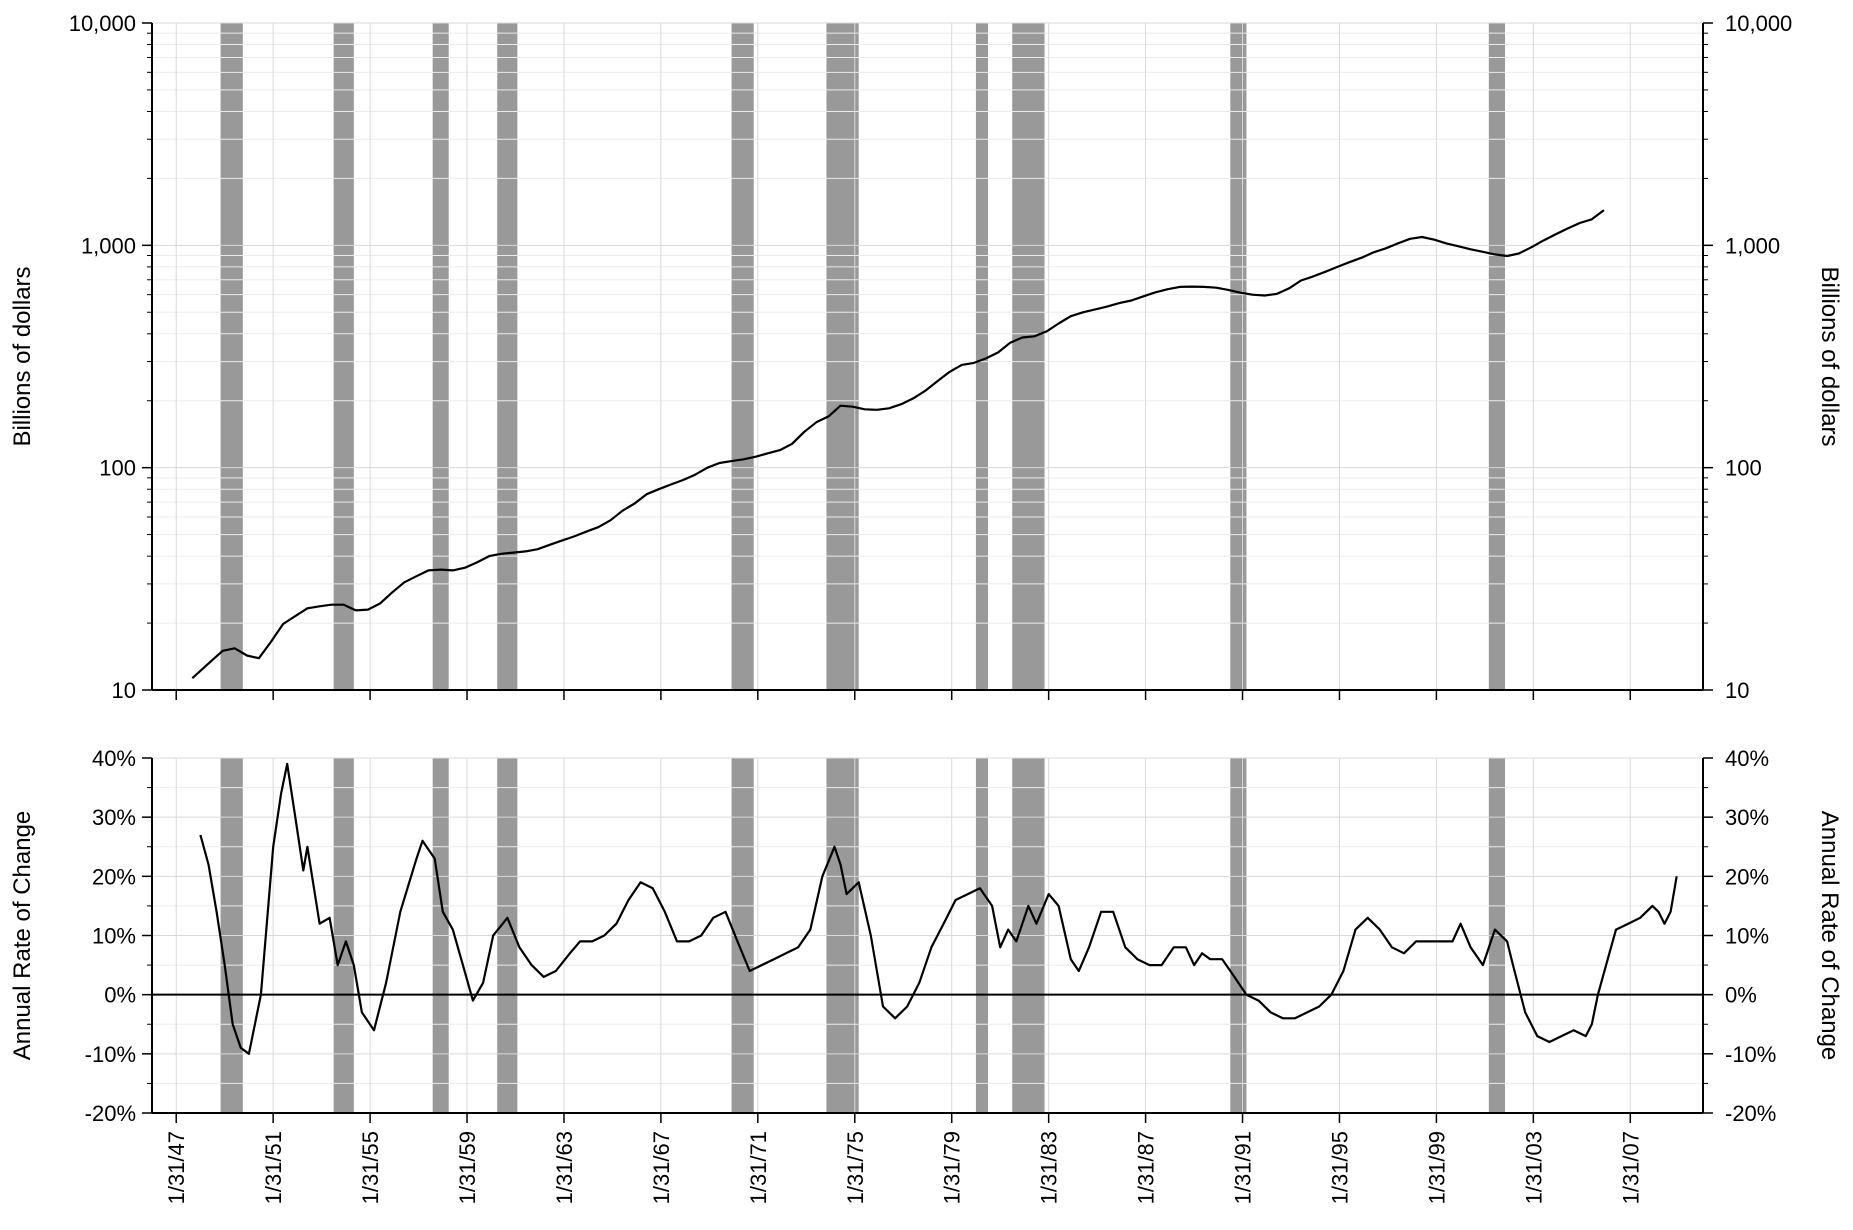 The width and height of the screenshot is (1853, 1230). Describe the element at coordinates (1146, 1167) in the screenshot. I see `x-tick-label-10: 1/31/87` at that location.